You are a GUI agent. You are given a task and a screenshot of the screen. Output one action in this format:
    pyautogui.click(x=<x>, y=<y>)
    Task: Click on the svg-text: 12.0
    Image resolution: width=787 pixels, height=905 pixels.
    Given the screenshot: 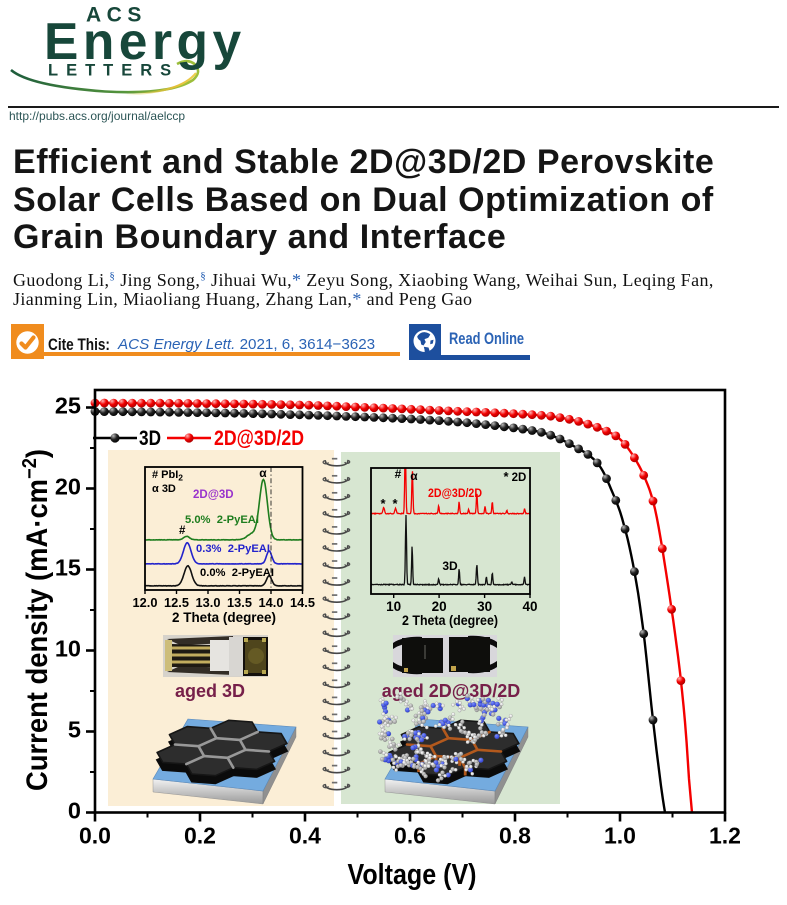 What is the action you would take?
    pyautogui.click(x=145, y=602)
    